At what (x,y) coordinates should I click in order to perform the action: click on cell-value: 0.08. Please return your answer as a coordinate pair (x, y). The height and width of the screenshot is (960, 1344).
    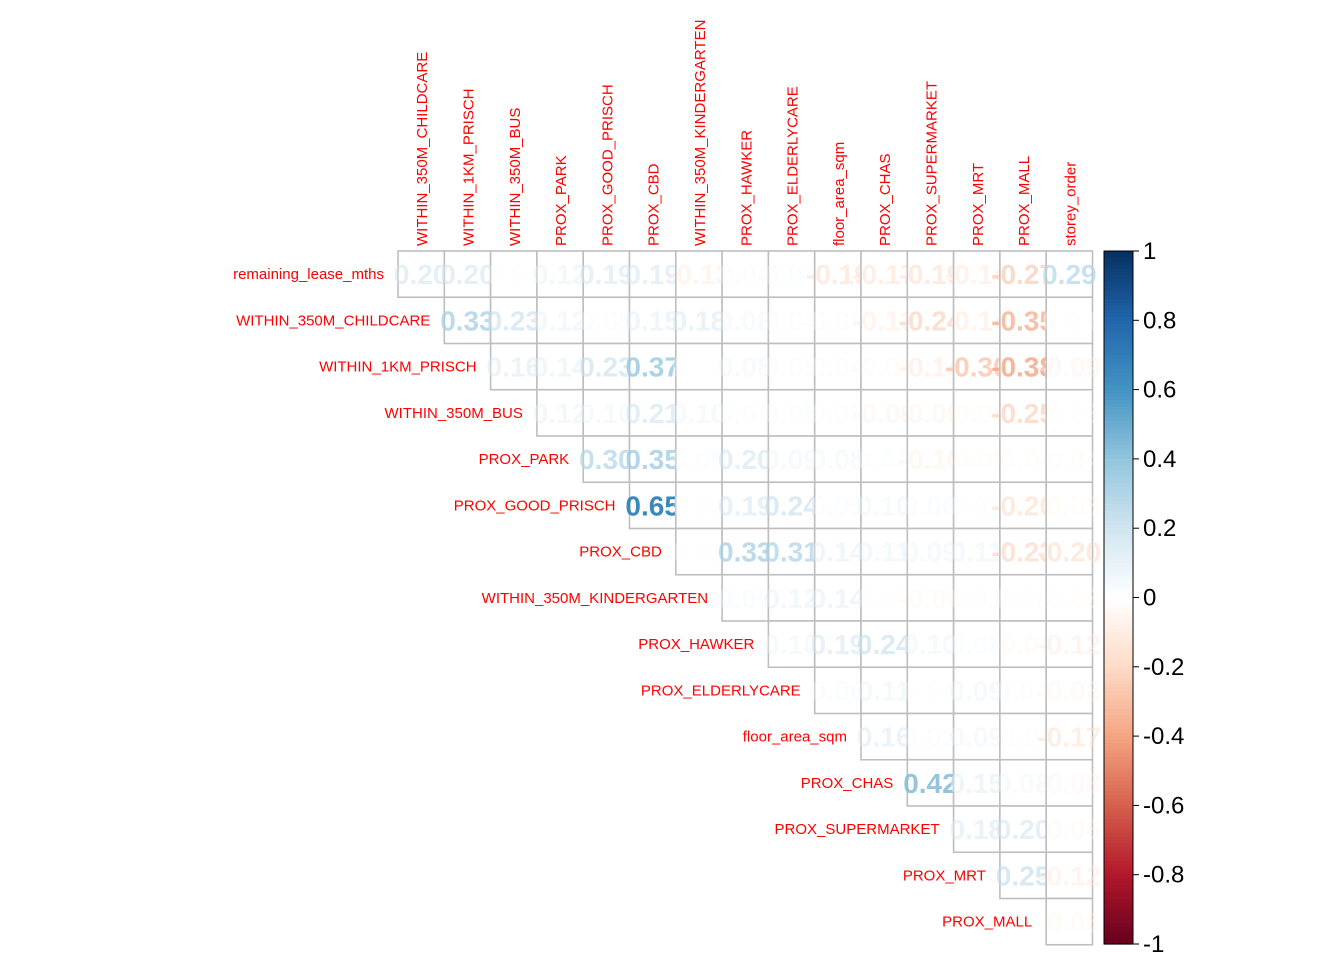
    Looking at the image, I should click on (838, 459).